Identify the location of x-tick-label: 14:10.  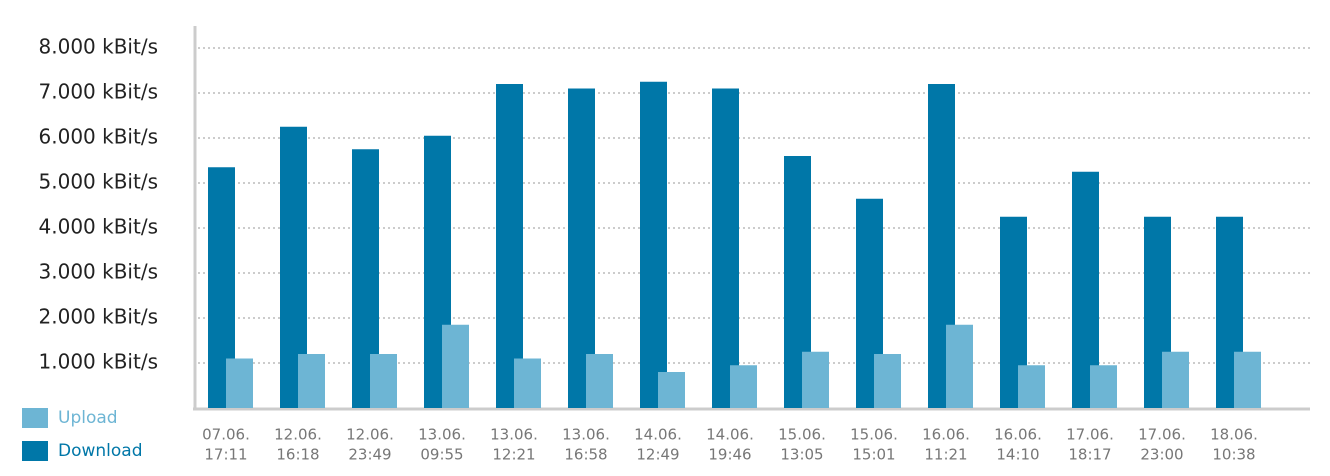
(1017, 455).